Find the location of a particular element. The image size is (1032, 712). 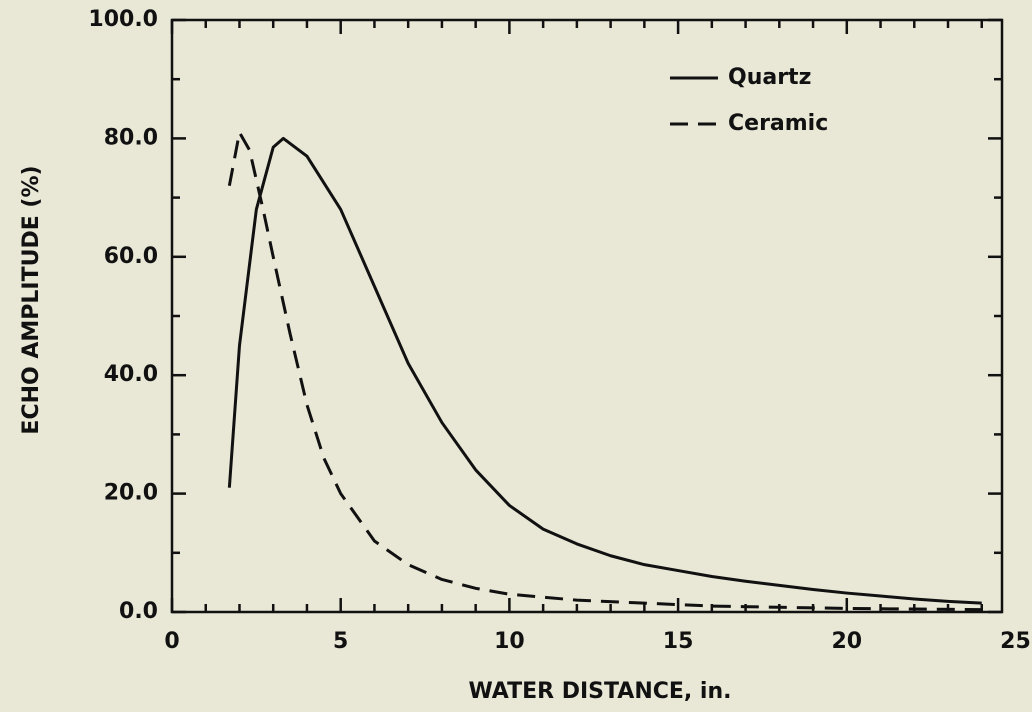

x-tick-label: 10 is located at coordinates (509, 641).